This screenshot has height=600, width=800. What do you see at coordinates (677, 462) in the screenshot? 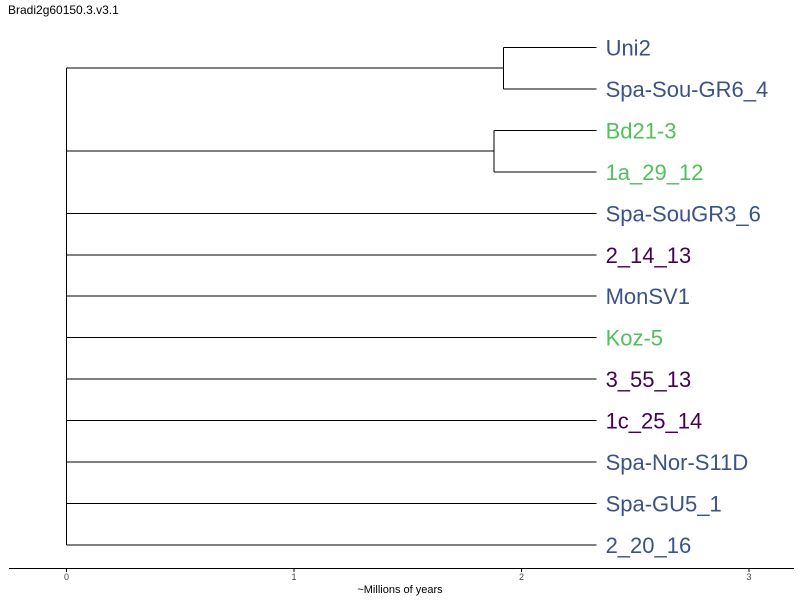
I see `tip-label: Spa-Nor-S11D` at bounding box center [677, 462].